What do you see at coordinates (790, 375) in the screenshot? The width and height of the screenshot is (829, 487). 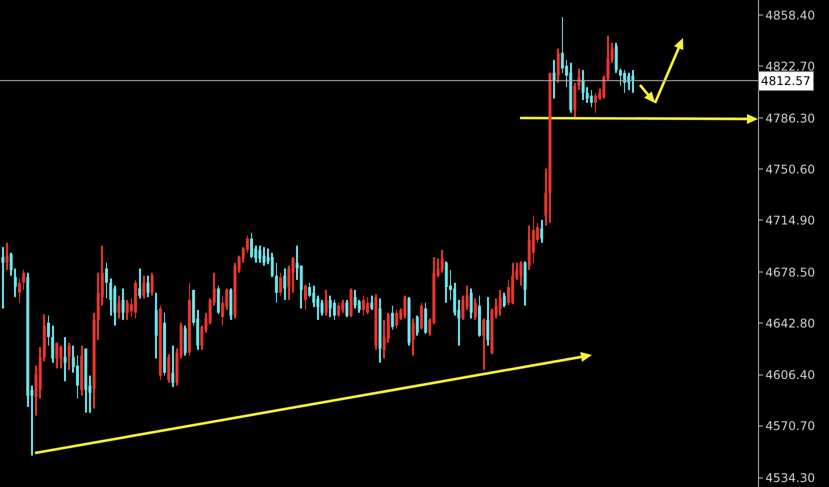 I see `y-tick-label: 4606.40` at bounding box center [790, 375].